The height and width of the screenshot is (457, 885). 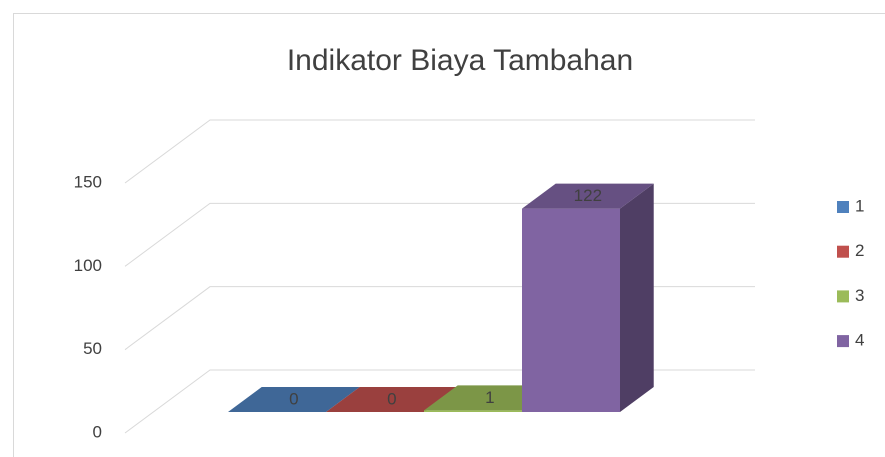 What do you see at coordinates (92, 348) in the screenshot?
I see `y-tick-label: 50` at bounding box center [92, 348].